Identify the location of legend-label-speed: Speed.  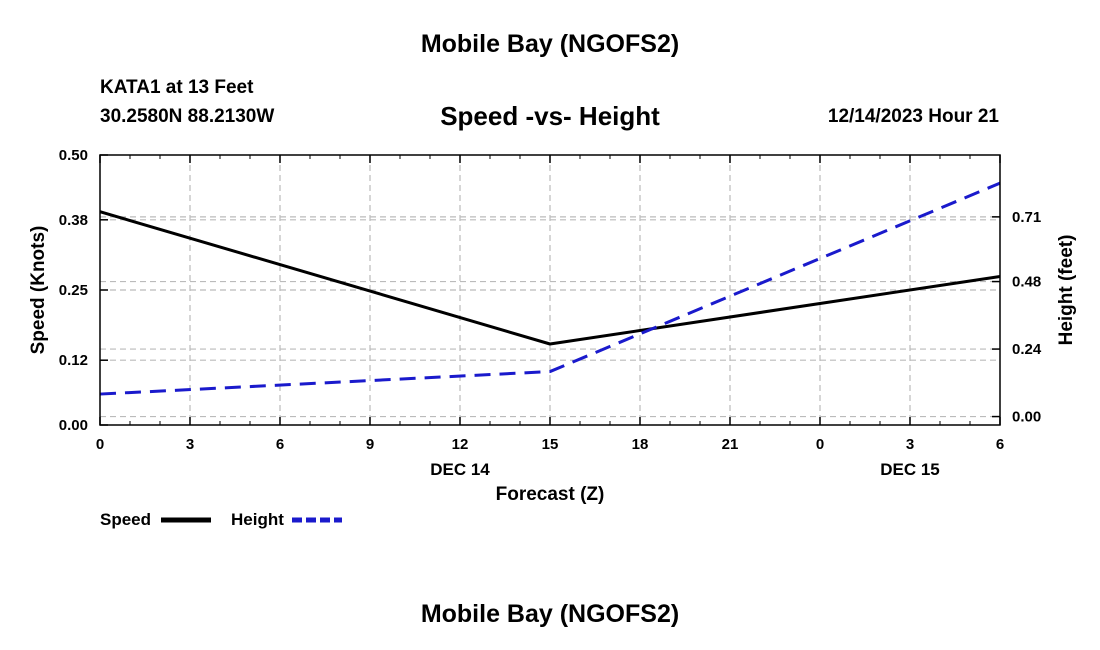
(125, 519).